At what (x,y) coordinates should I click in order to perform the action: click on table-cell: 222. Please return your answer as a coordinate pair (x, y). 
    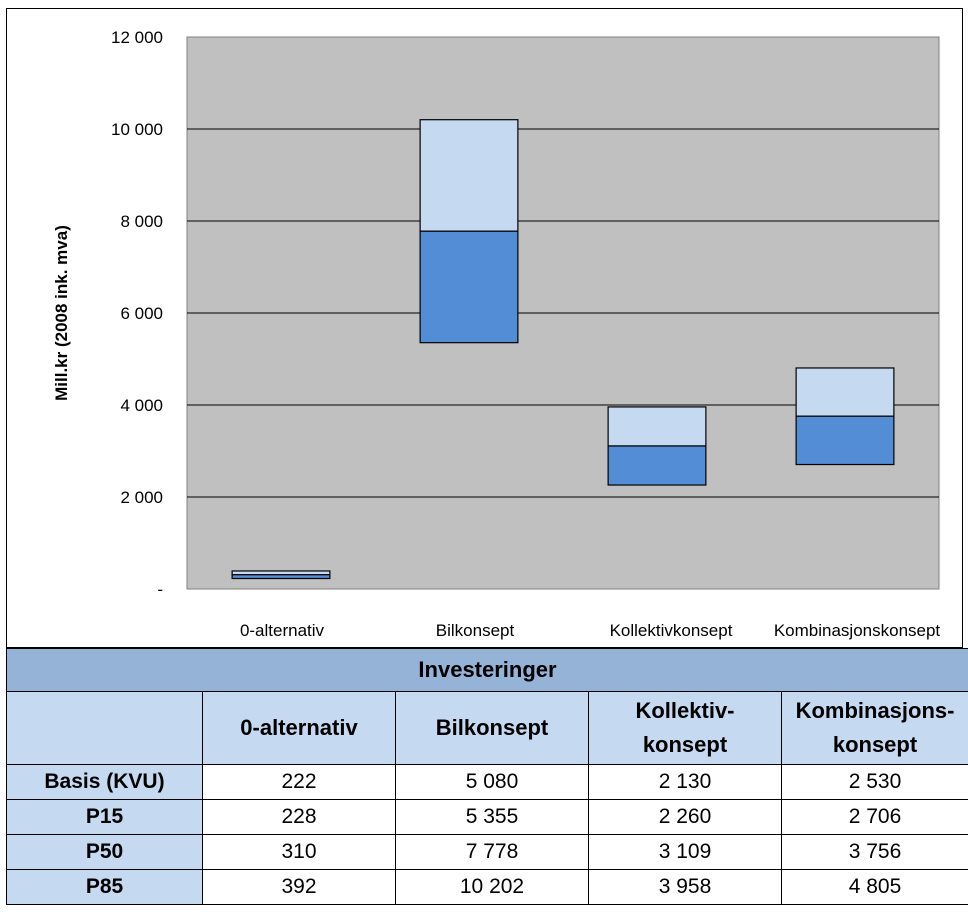
    Looking at the image, I should click on (299, 782).